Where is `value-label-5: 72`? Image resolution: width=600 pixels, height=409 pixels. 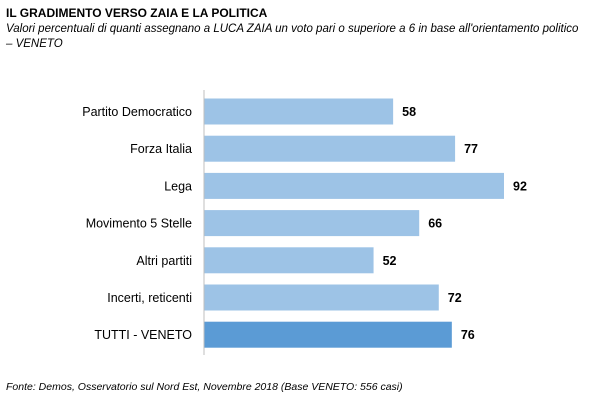 value-label-5: 72 is located at coordinates (455, 298).